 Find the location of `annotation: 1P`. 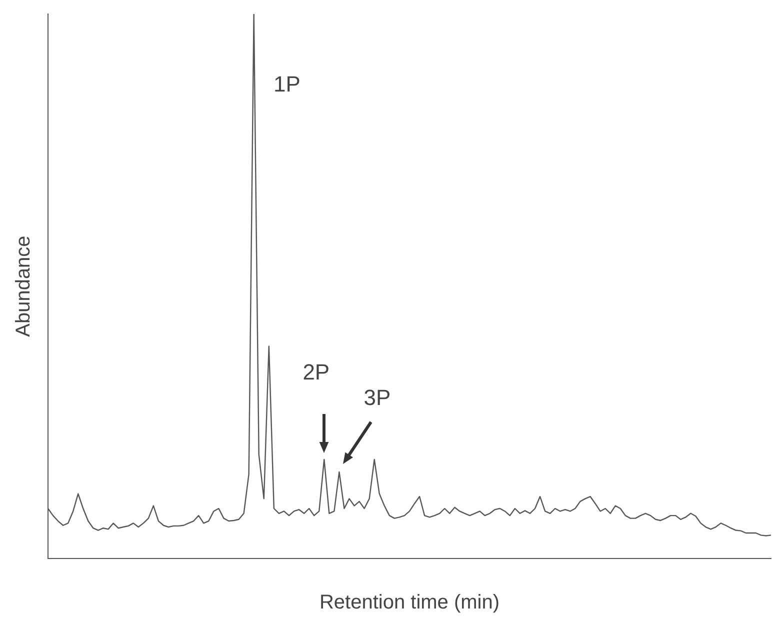

annotation: 1P is located at coordinates (286, 83).